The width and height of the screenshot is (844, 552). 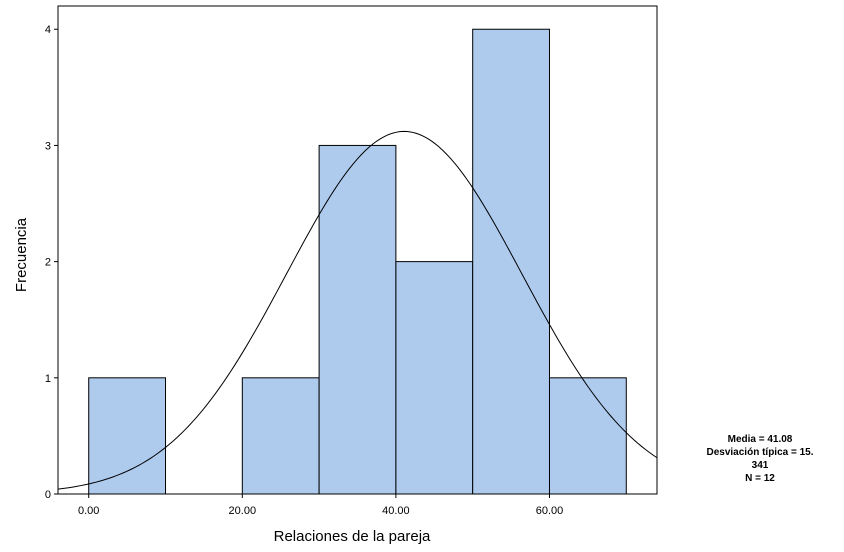 I want to click on x-axis-title: Relaciones de la pareja, so click(x=352, y=536).